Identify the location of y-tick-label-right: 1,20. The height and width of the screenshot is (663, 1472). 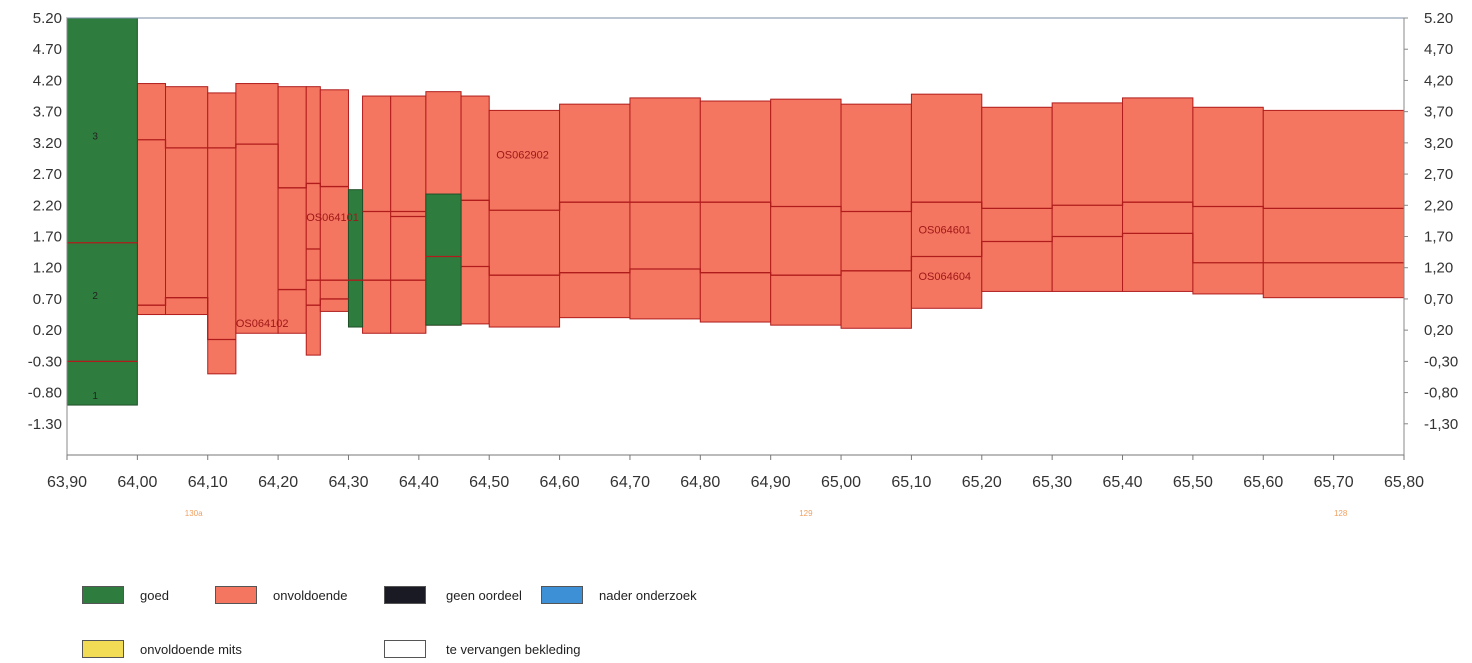
(1438, 268).